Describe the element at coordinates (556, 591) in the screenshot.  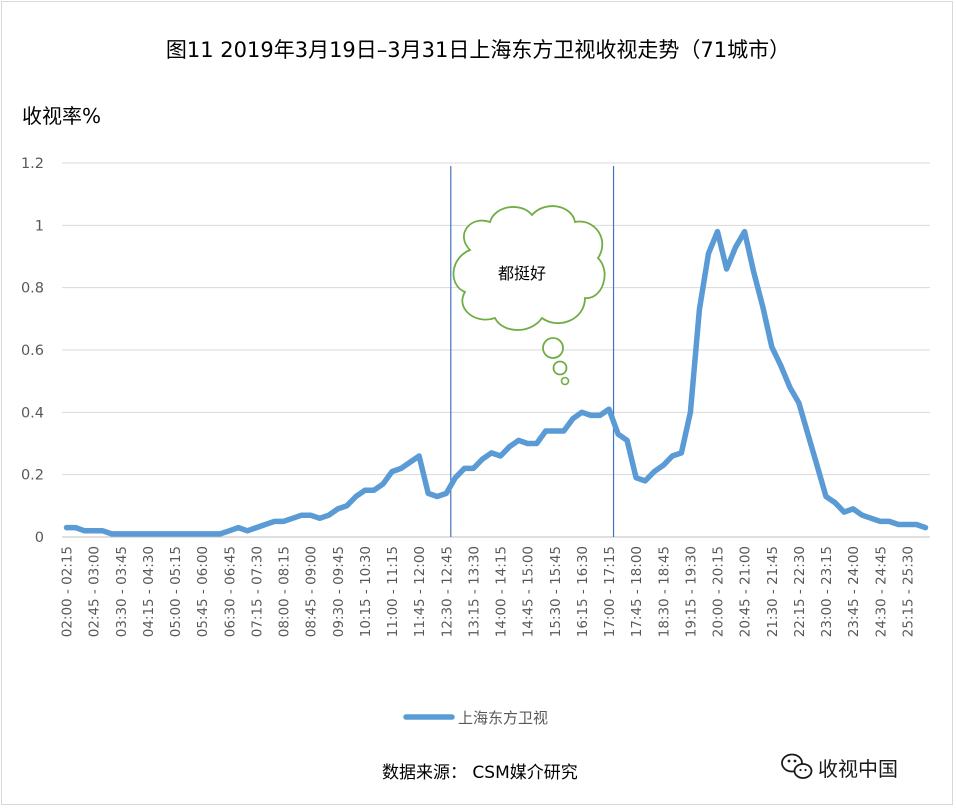
I see `x-tick-label: 15:30 - 15:45` at that location.